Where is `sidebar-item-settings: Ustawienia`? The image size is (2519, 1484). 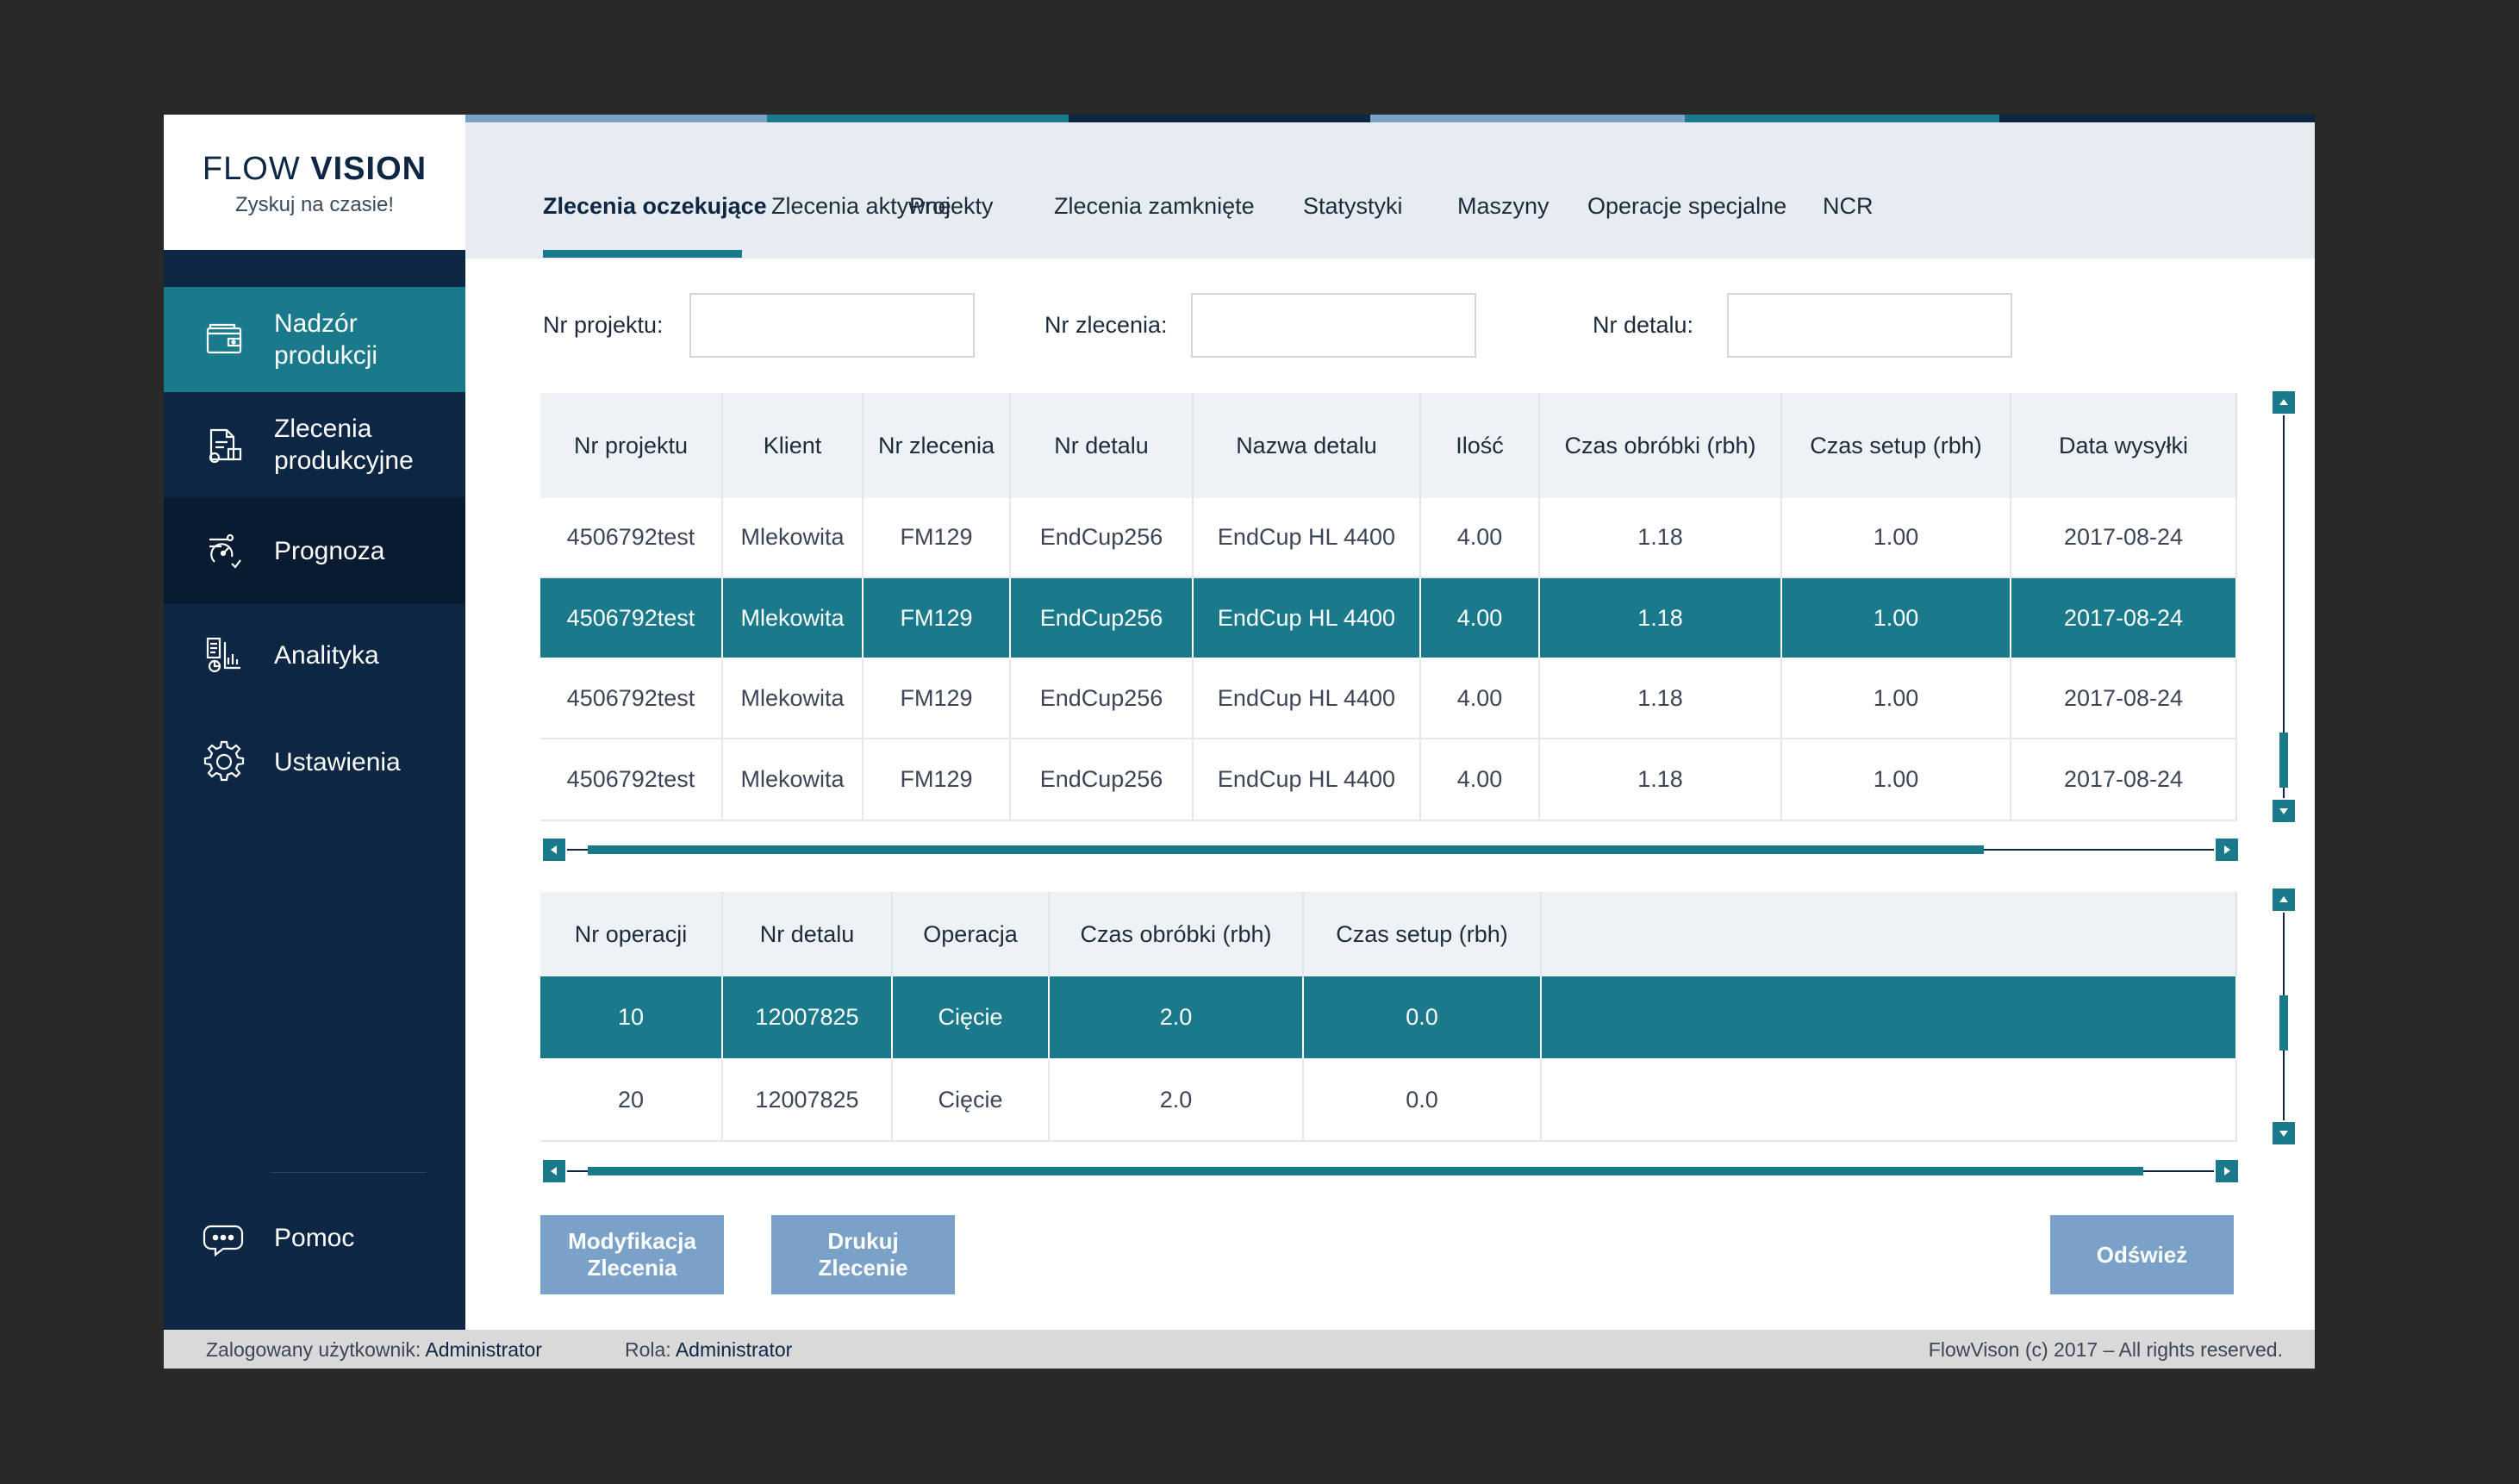 sidebar-item-settings: Ustawienia is located at coordinates (314, 762).